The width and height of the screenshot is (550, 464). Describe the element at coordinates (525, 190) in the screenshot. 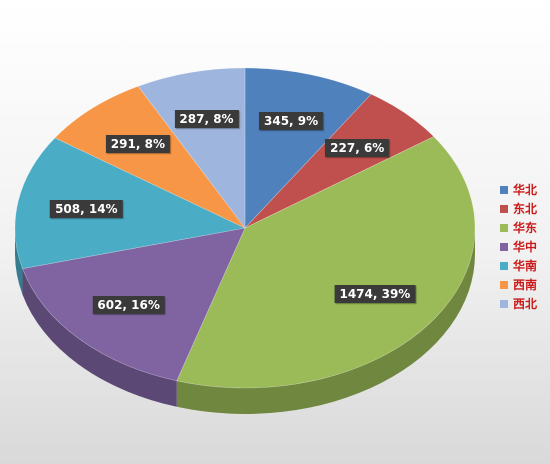

I see `legend-label: 华北` at that location.